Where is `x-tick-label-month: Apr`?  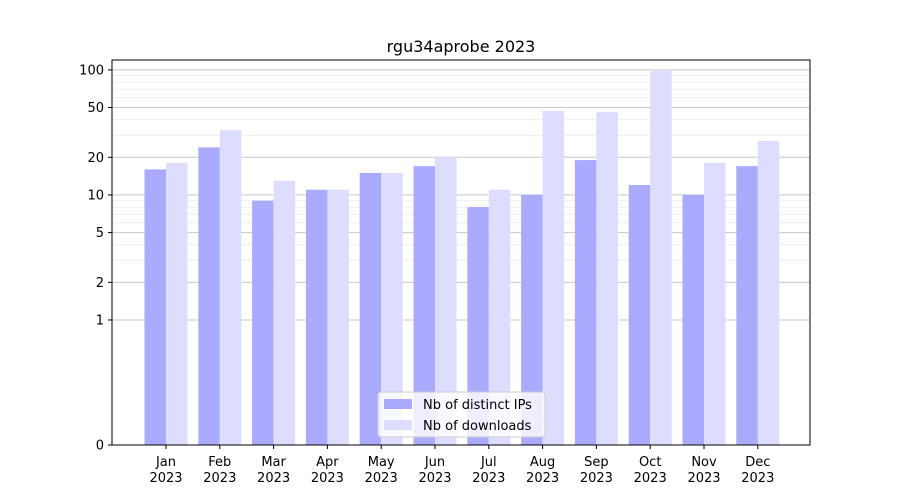
x-tick-label-month: Apr is located at coordinates (327, 462).